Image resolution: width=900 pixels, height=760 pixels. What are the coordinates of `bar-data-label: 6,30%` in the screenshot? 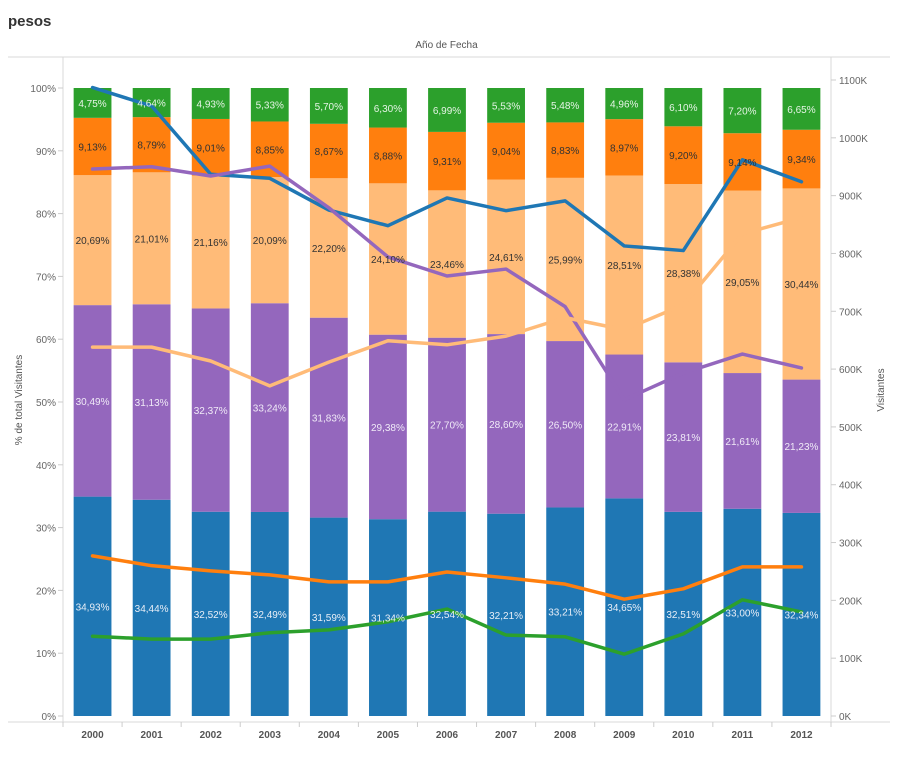 It's located at (388, 109).